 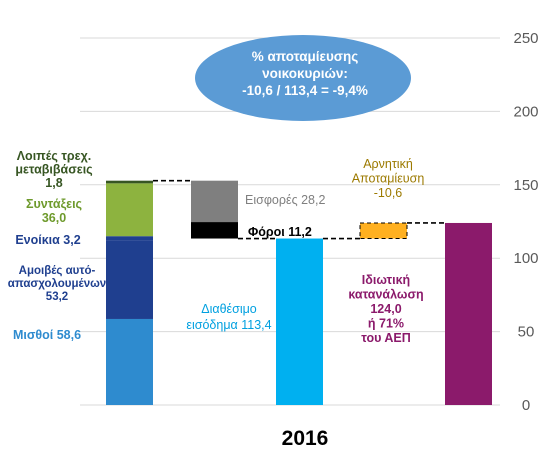 I want to click on y-tick-label: 100, so click(x=525, y=258).